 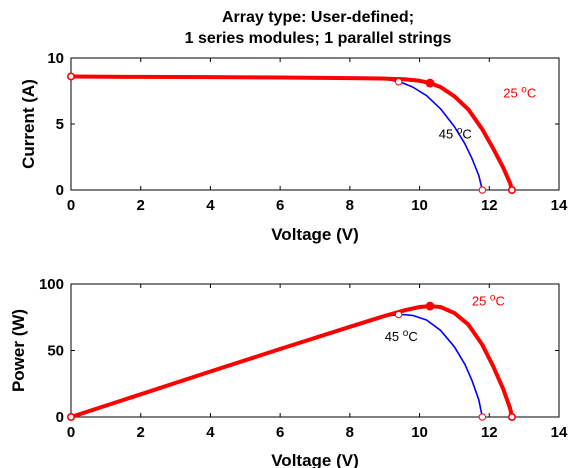 I want to click on y-tick-label: 5, so click(x=60, y=124).